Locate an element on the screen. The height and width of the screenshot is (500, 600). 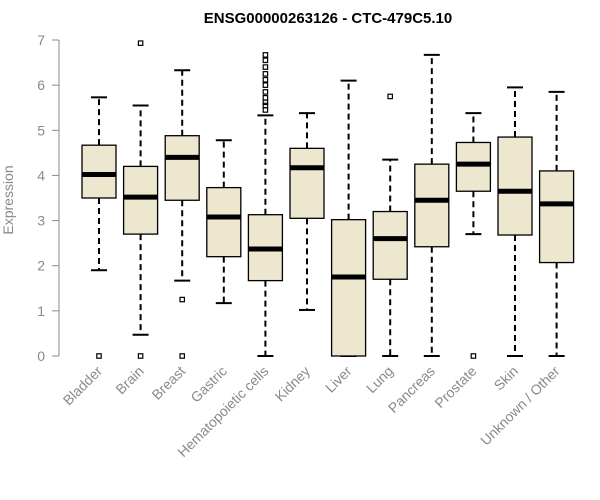
box-pancreas is located at coordinates (432, 205).